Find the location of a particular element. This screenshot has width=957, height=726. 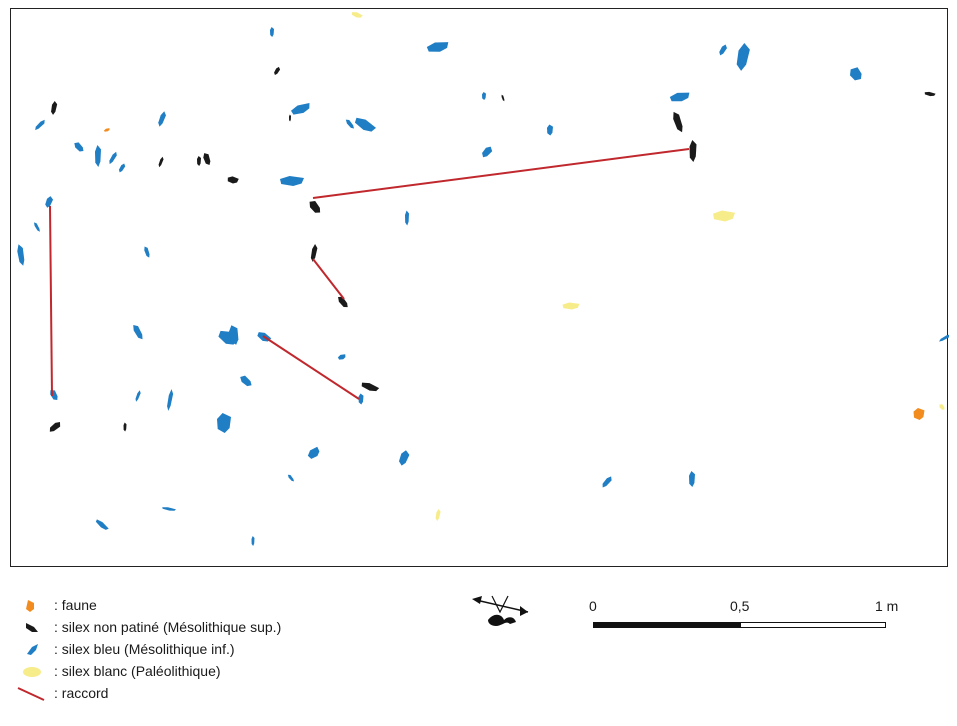

scale-bar: 0 0,5 1 m is located at coordinates (745, 618).